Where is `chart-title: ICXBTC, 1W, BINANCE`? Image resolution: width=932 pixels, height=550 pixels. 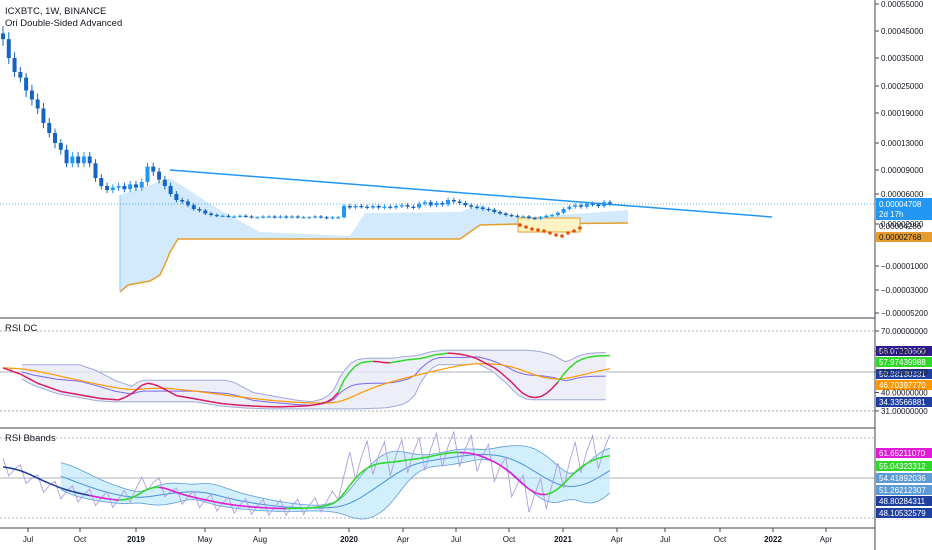
chart-title: ICXBTC, 1W, BINANCE is located at coordinates (55, 11).